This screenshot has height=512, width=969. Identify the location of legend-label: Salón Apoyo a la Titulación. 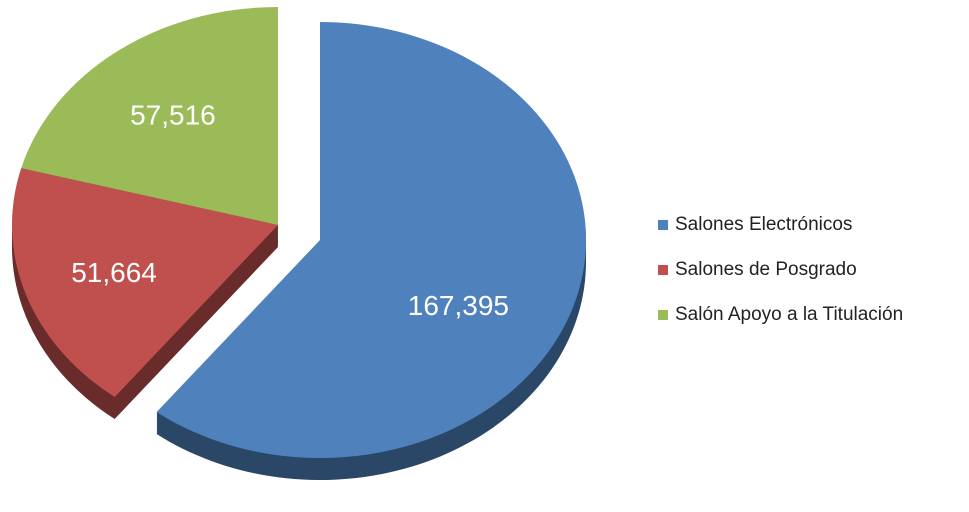
(789, 314).